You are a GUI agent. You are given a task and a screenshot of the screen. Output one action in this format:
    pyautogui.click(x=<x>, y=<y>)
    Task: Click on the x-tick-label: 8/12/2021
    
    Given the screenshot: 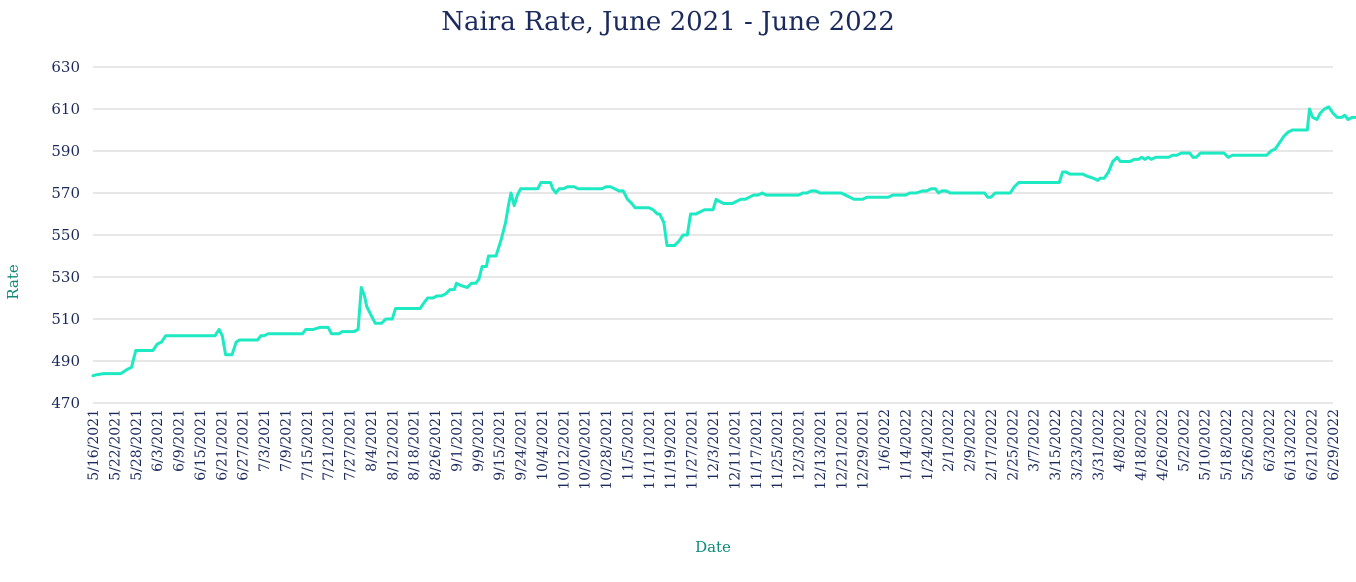 What is the action you would take?
    pyautogui.click(x=393, y=445)
    